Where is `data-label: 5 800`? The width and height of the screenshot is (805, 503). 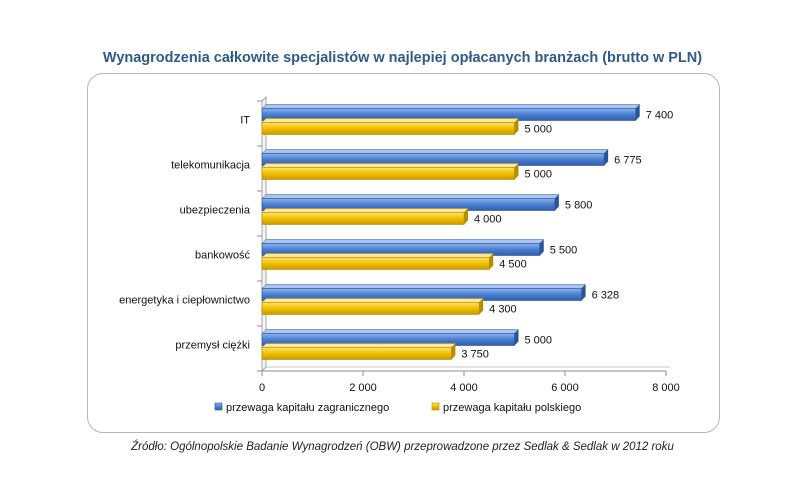
data-label: 5 800 is located at coordinates (579, 206).